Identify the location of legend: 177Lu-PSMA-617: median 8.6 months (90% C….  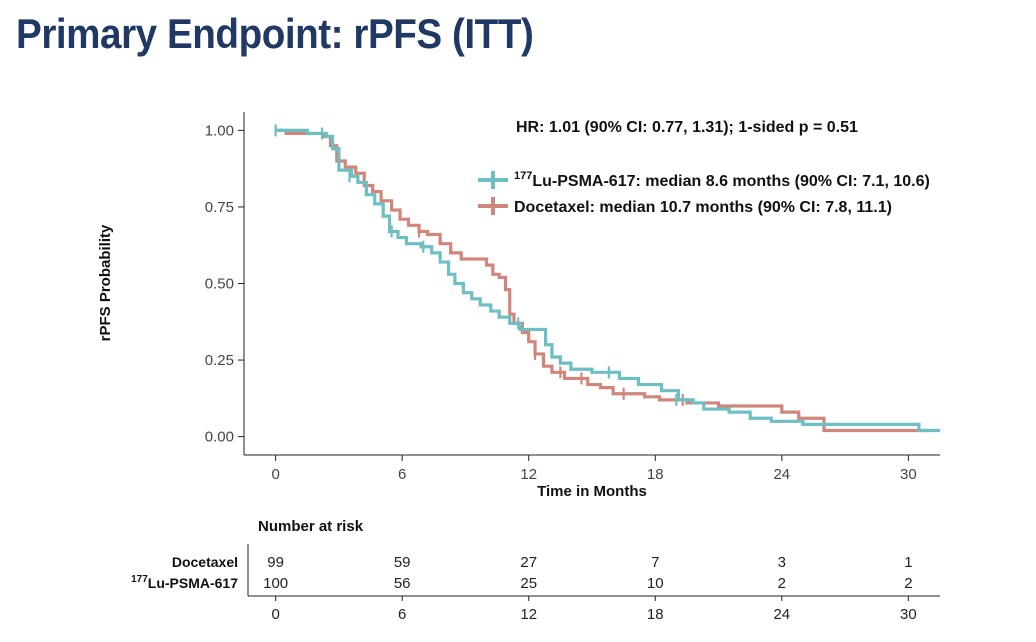
(704, 193).